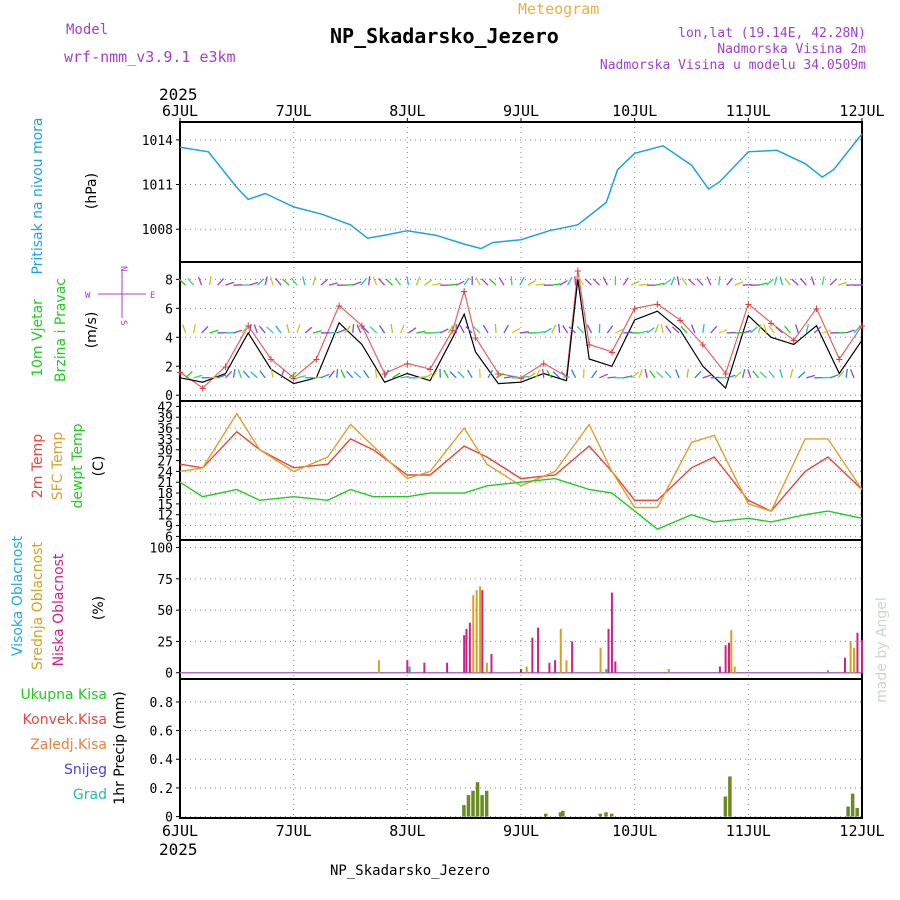 The width and height of the screenshot is (900, 900). What do you see at coordinates (123, 322) in the screenshot?
I see `compass-s: S` at bounding box center [123, 322].